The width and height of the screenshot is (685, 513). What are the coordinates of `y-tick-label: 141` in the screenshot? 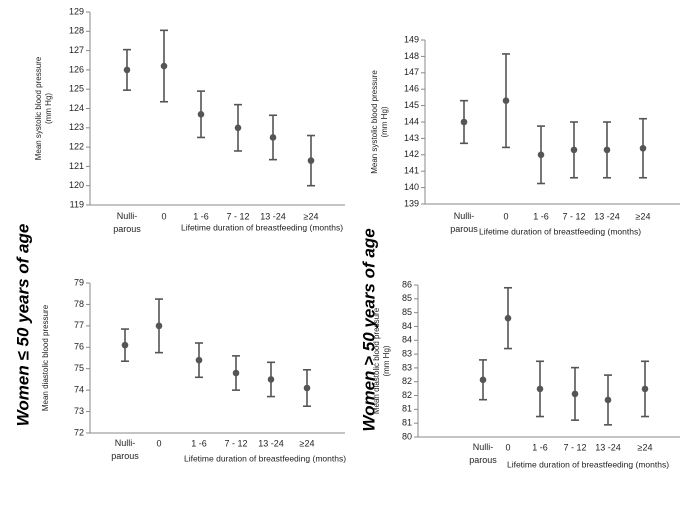 It's located at (411, 171).